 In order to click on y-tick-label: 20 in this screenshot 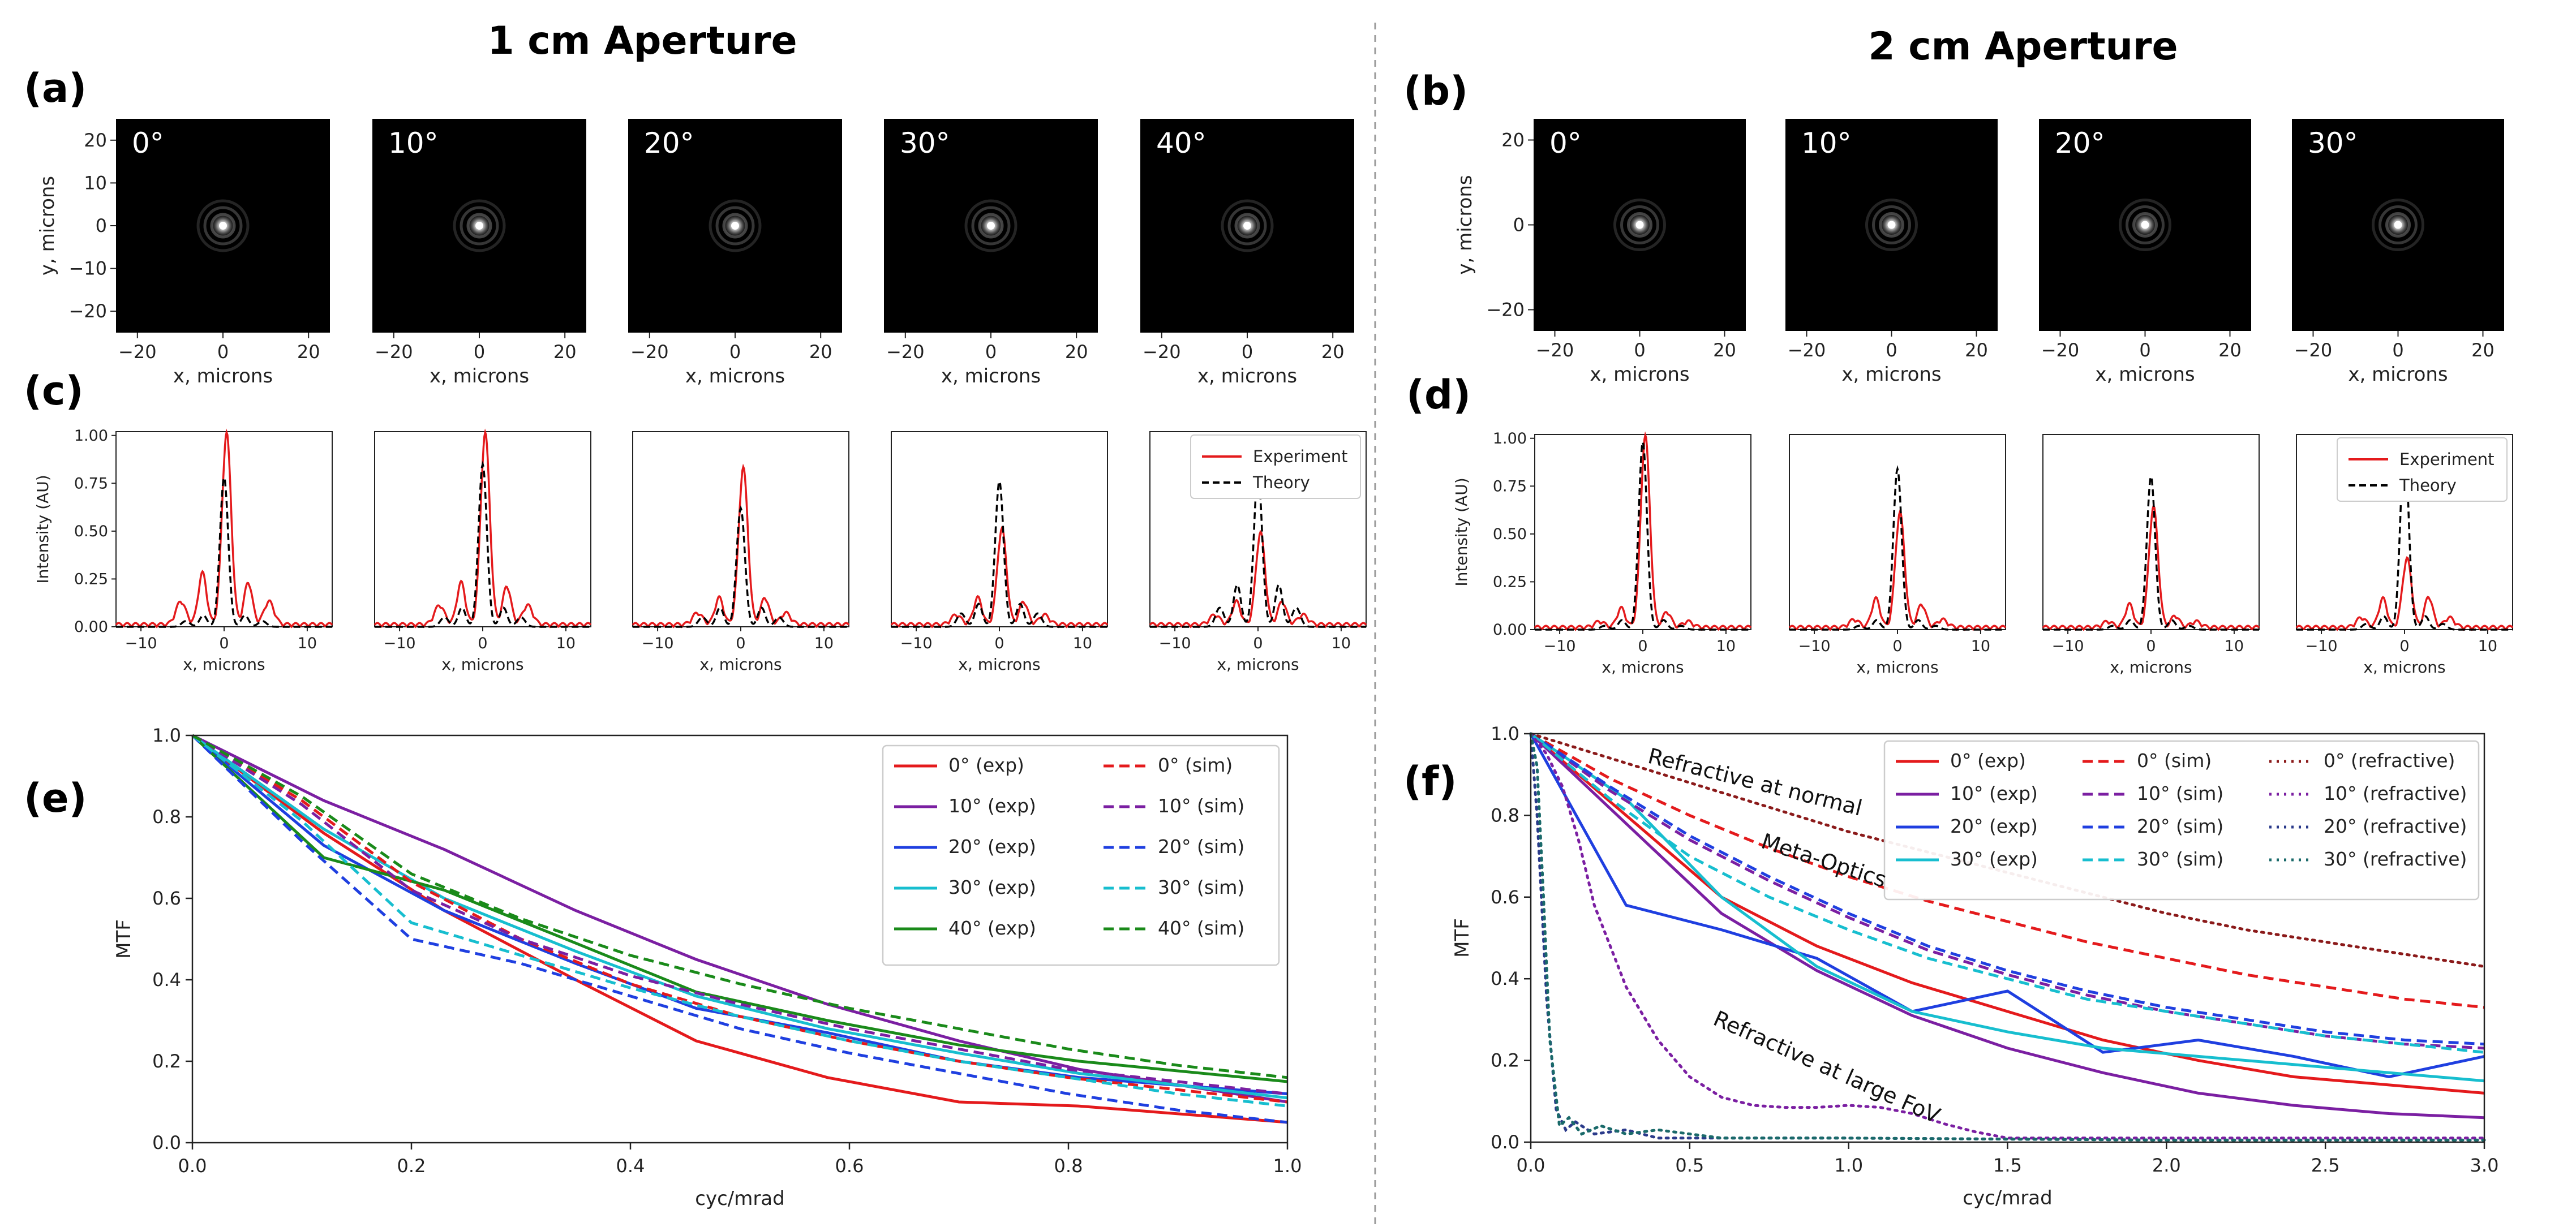, I will do `click(95, 140)`.